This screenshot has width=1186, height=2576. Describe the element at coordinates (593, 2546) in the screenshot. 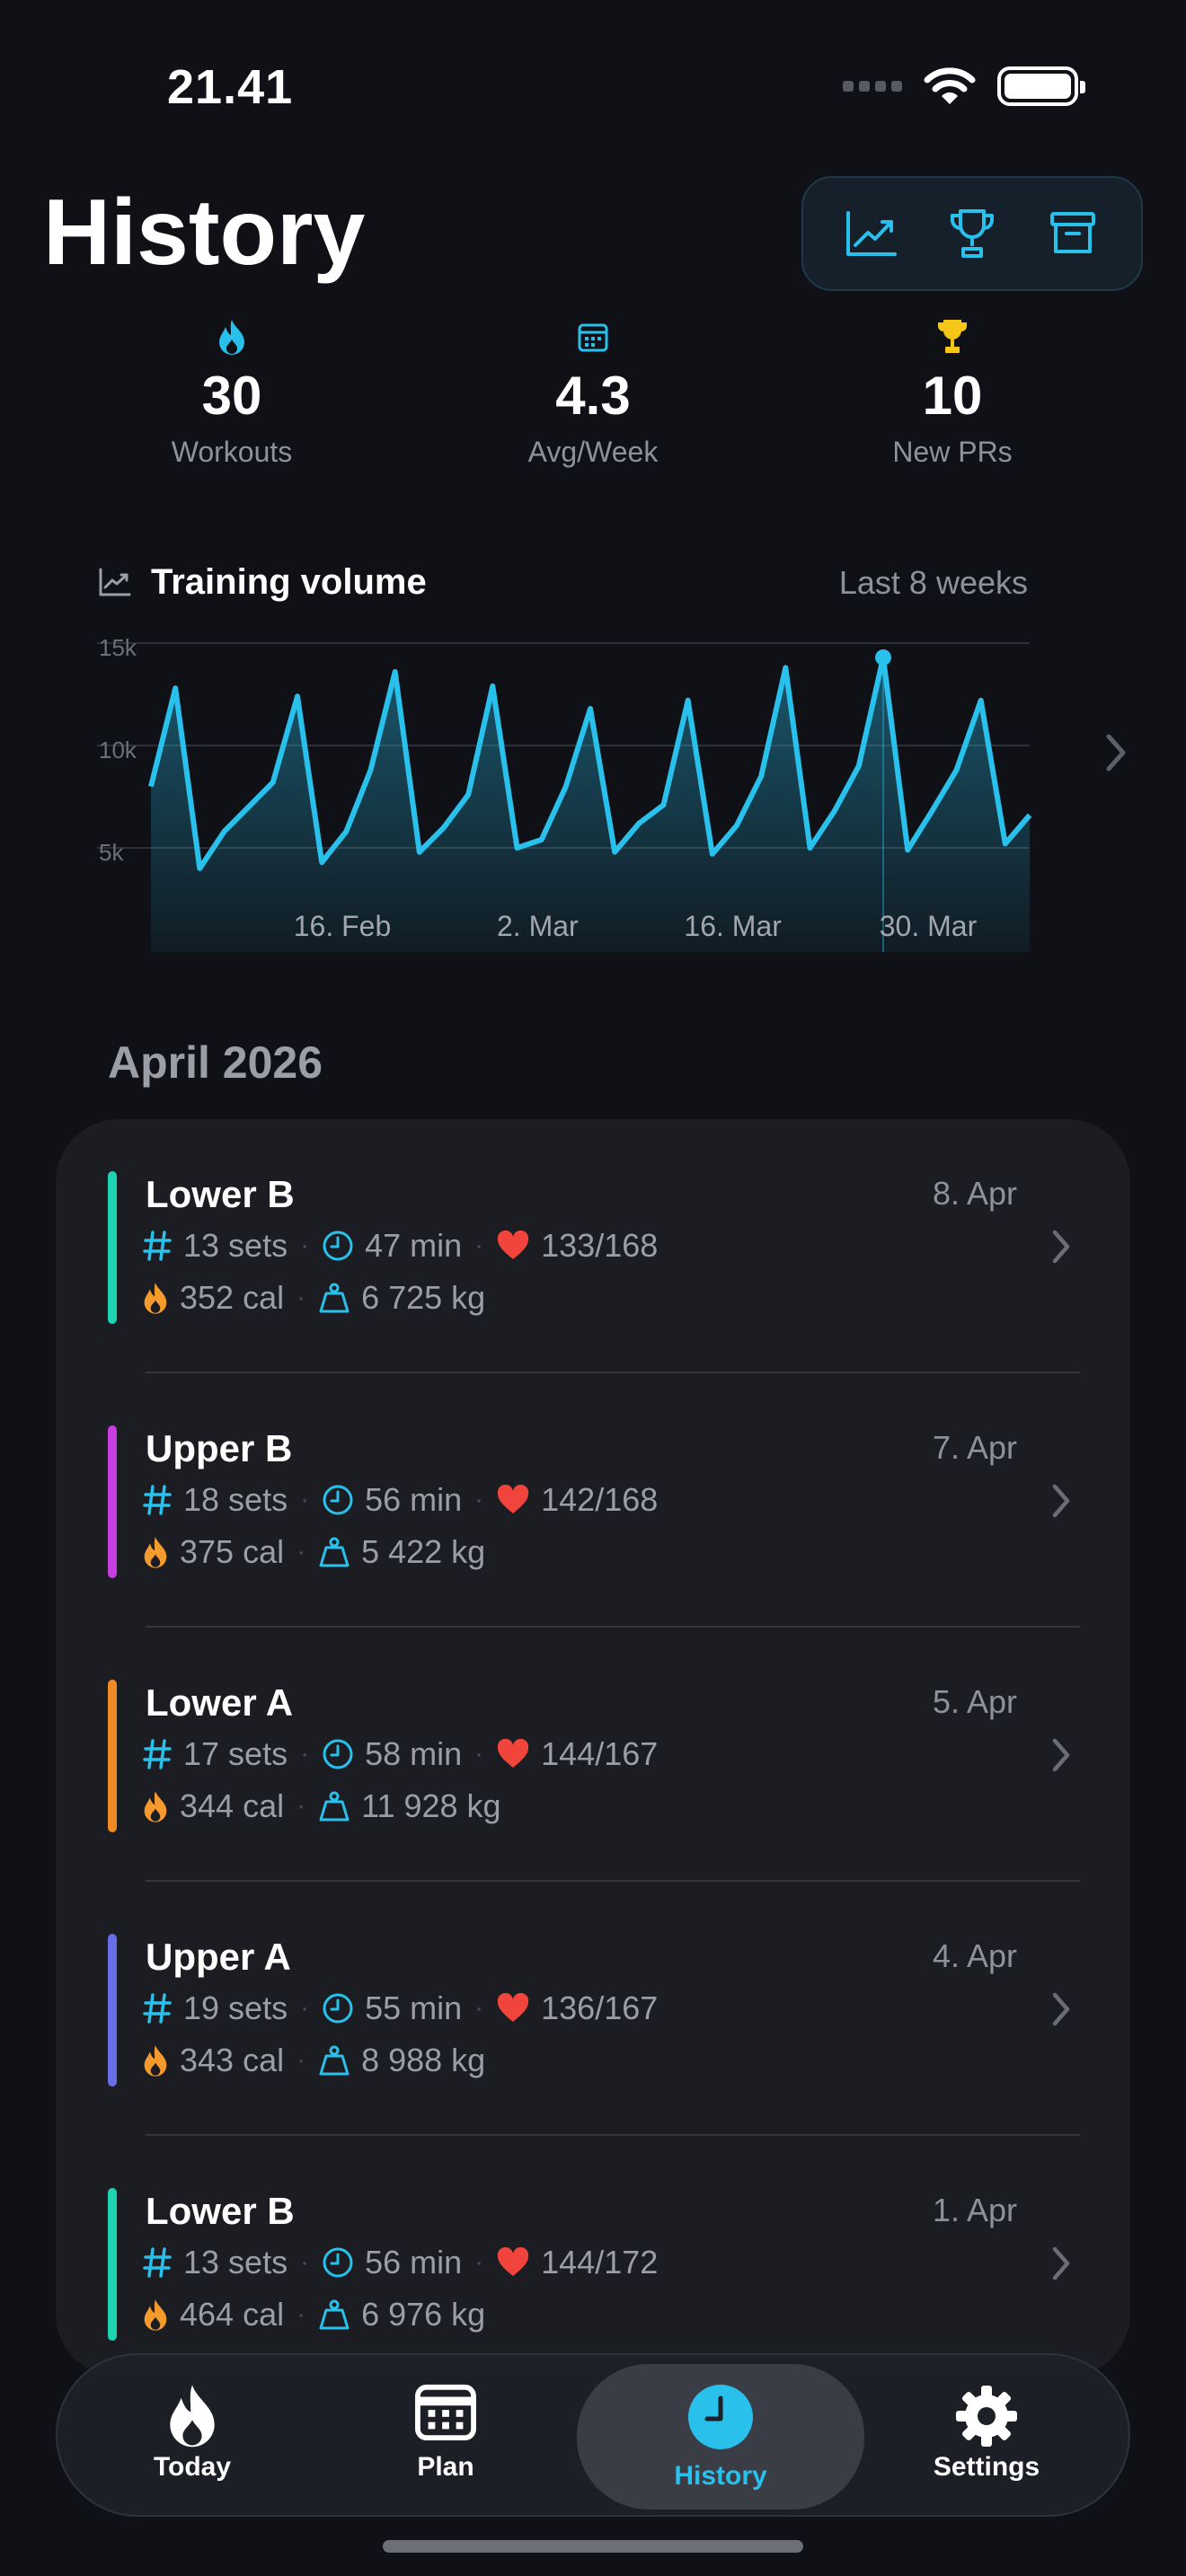

I see `home-indicator` at that location.